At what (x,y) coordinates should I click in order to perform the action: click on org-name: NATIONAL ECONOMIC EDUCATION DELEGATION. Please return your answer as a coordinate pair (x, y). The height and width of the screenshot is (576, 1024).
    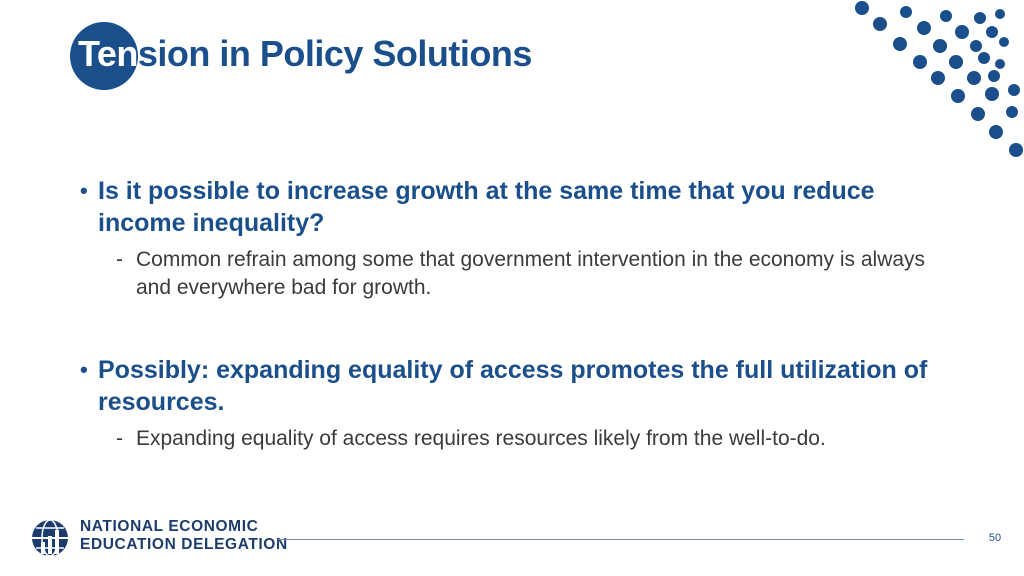
    Looking at the image, I should click on (184, 536).